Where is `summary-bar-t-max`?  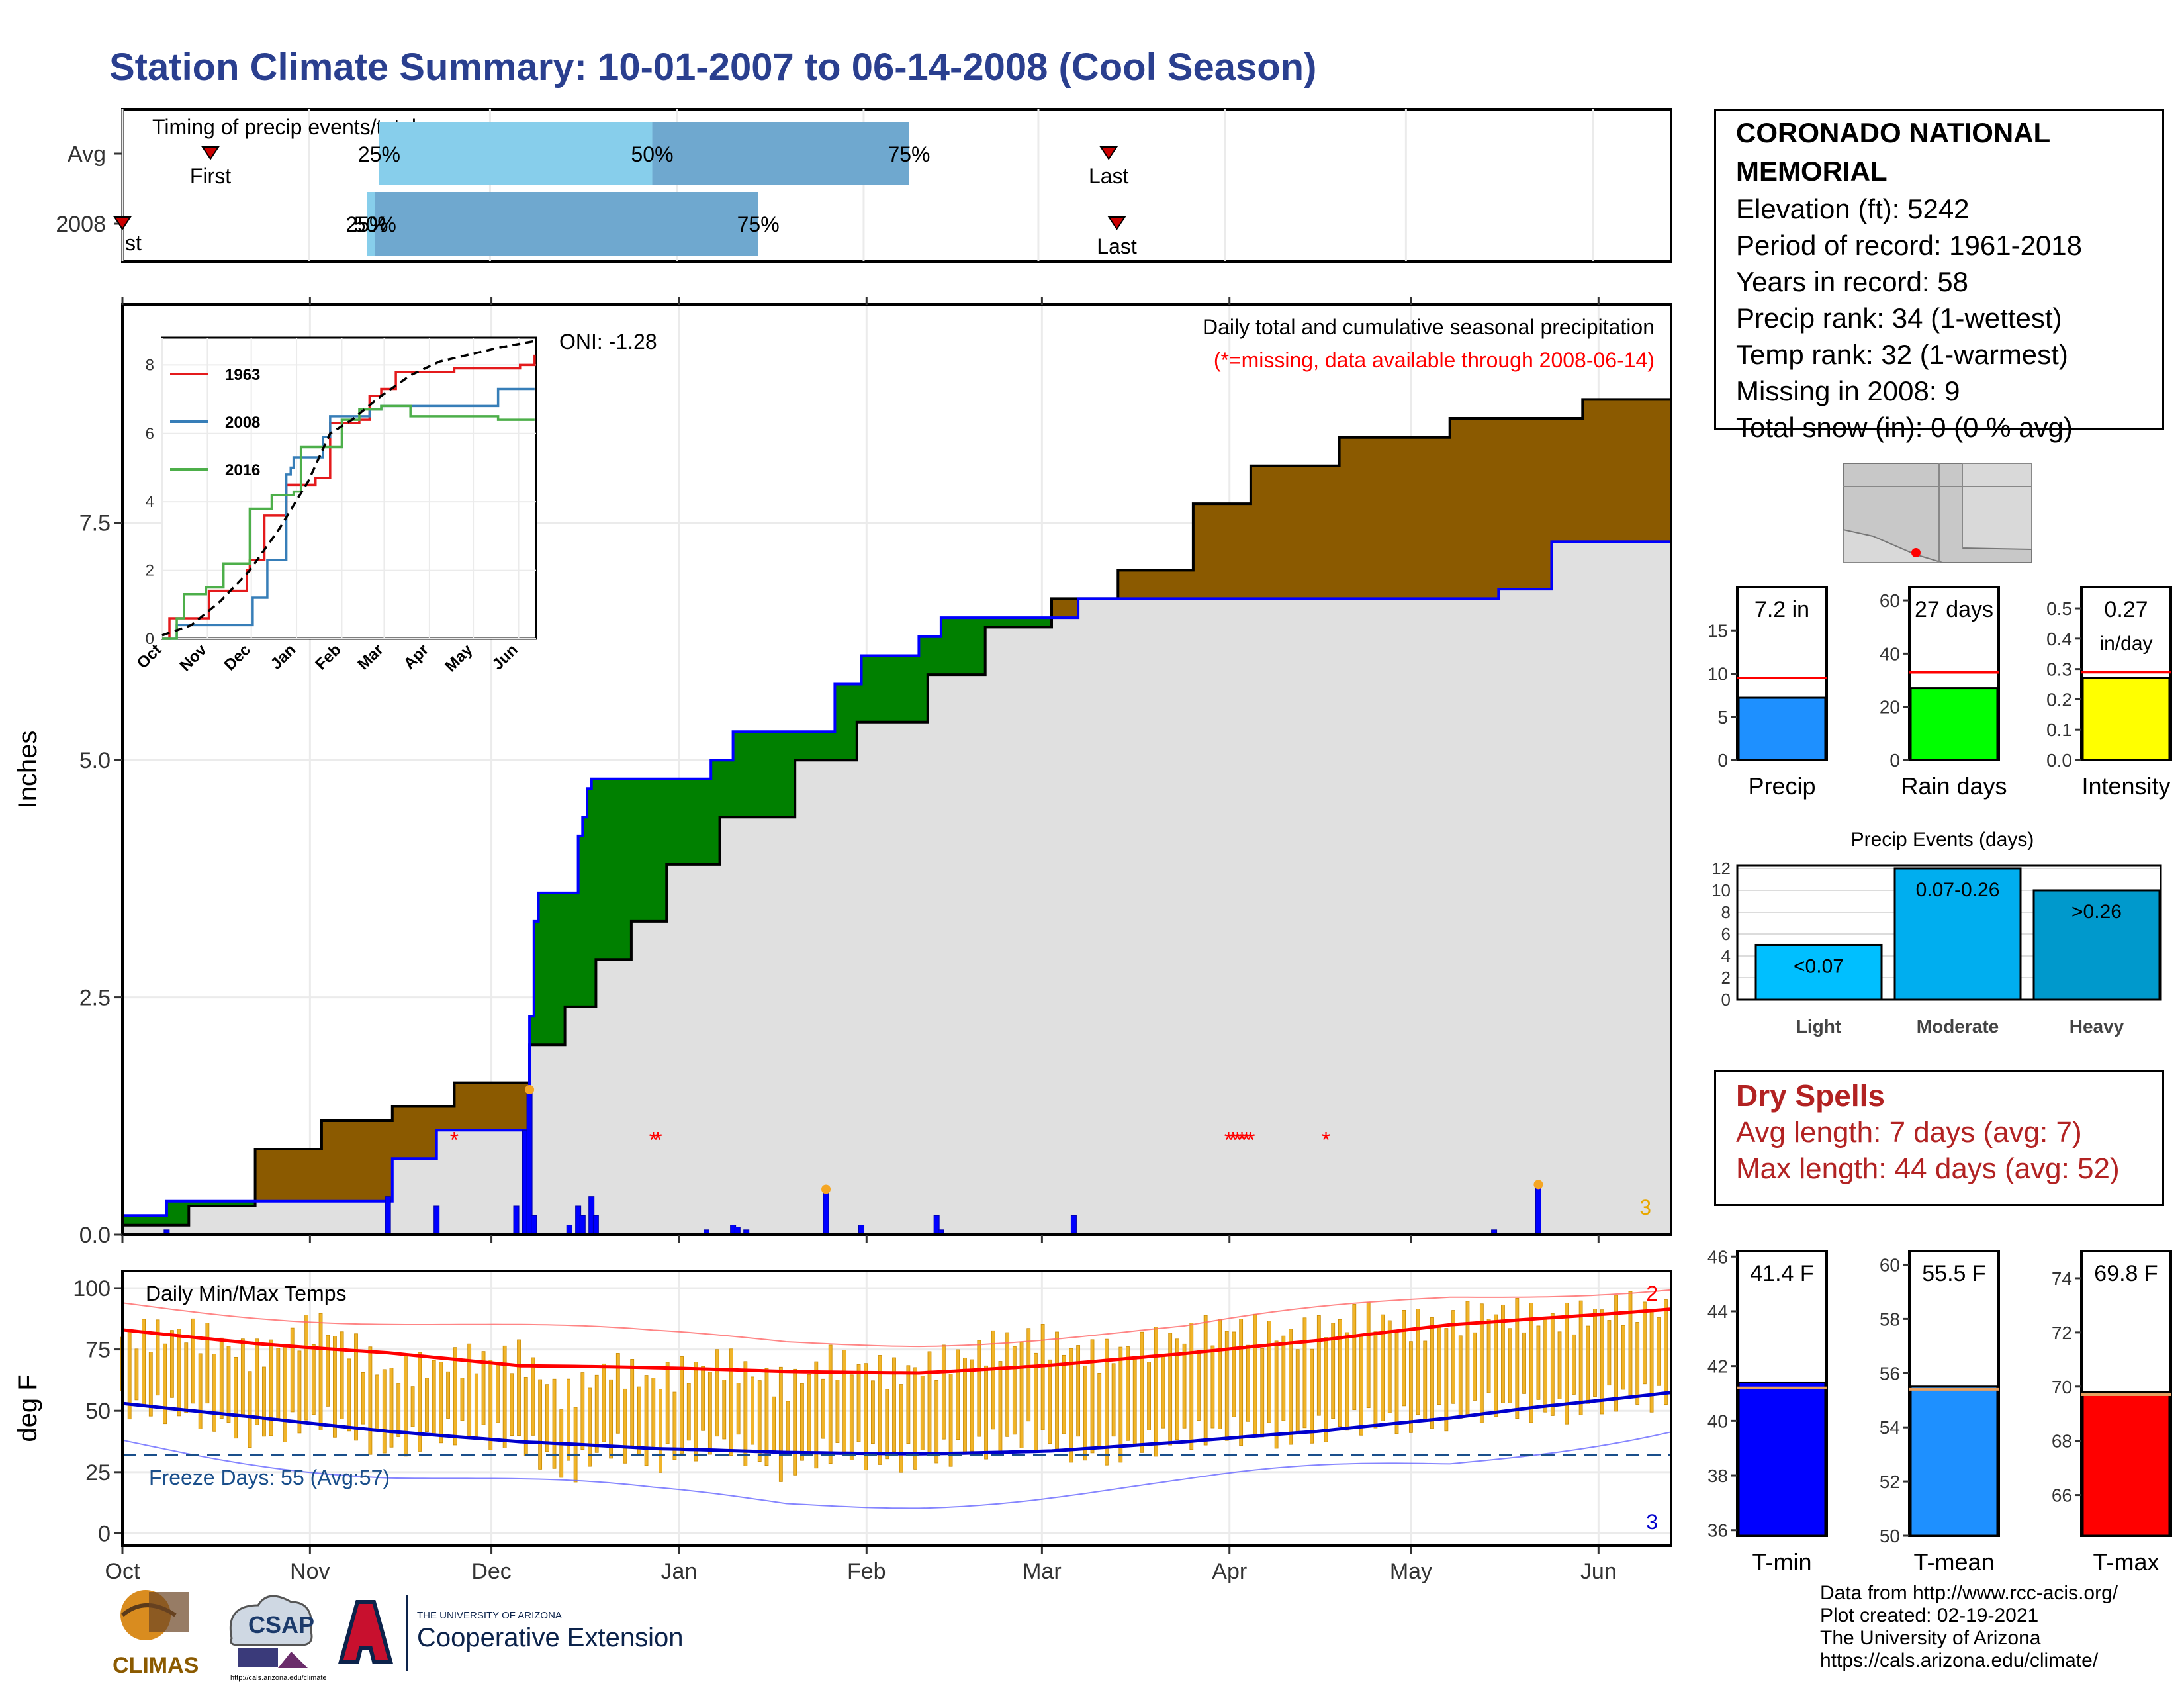
summary-bar-t-max is located at coordinates (2126, 1464).